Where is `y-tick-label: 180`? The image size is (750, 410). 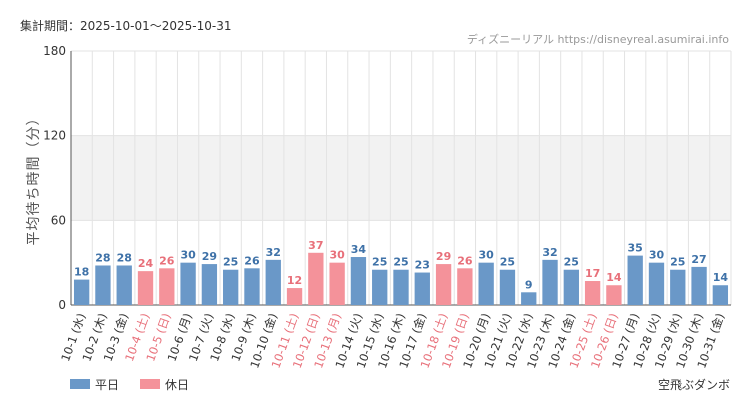 y-tick-label: 180 is located at coordinates (54, 51).